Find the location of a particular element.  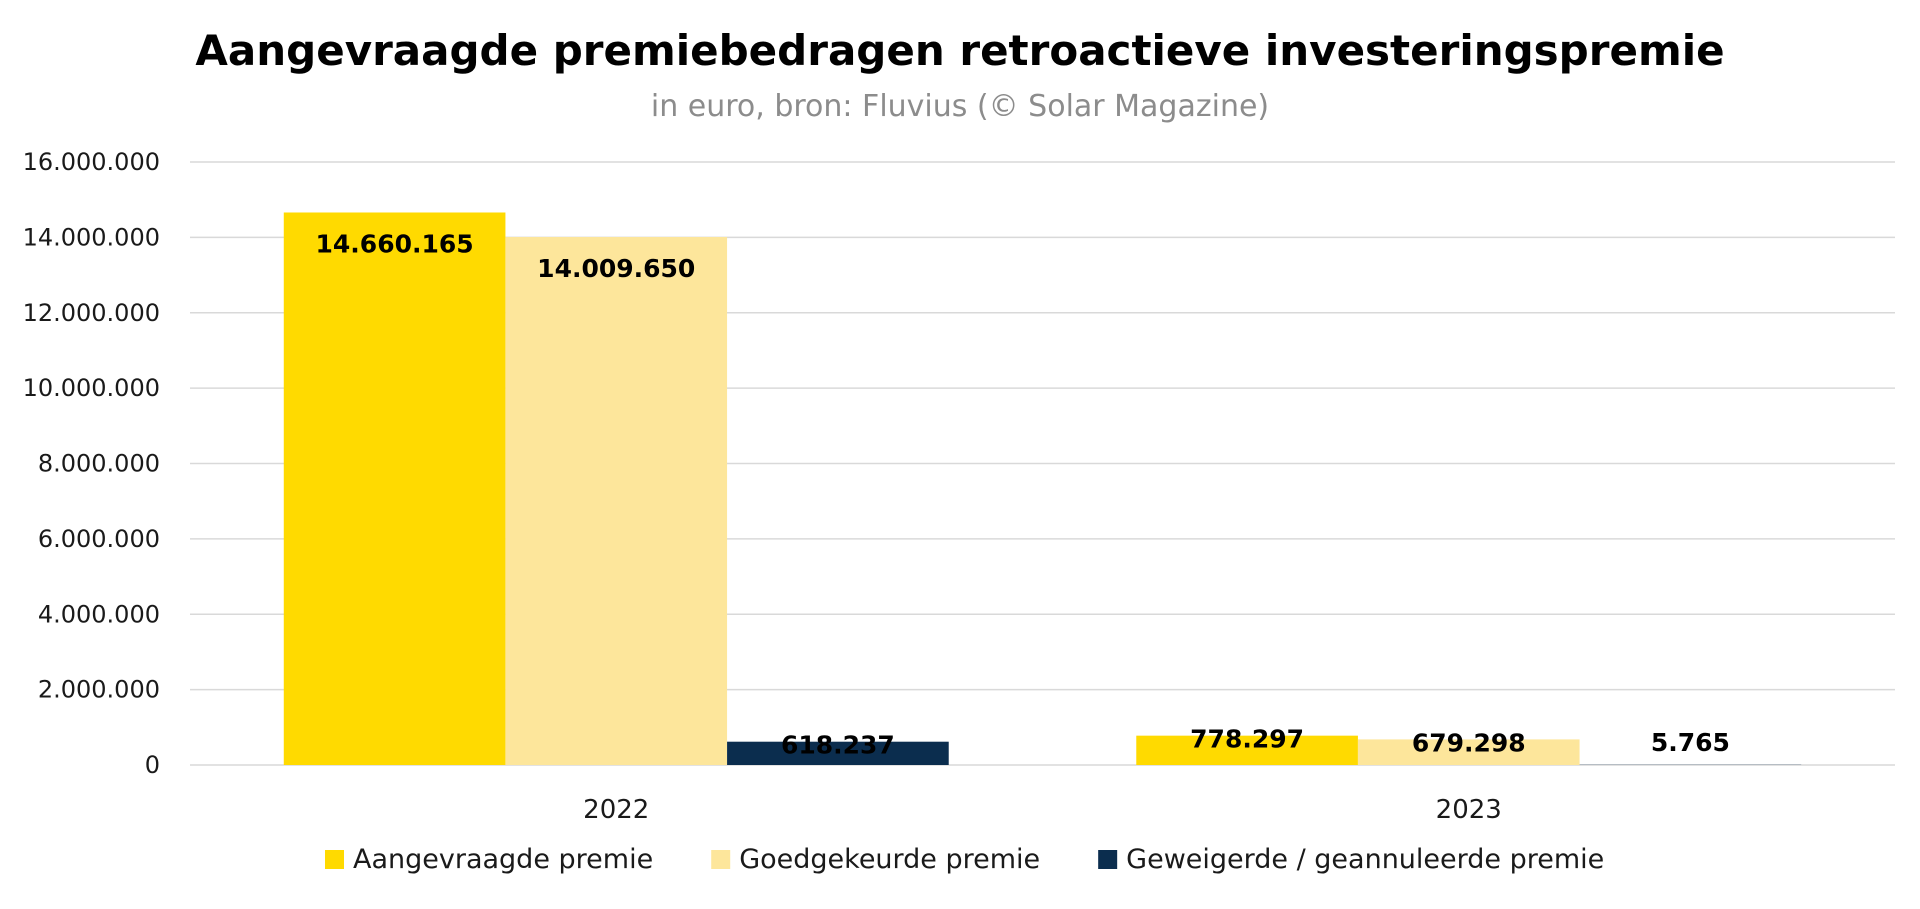

x-axis-ticks: 2022 2023 is located at coordinates (1042, 810).